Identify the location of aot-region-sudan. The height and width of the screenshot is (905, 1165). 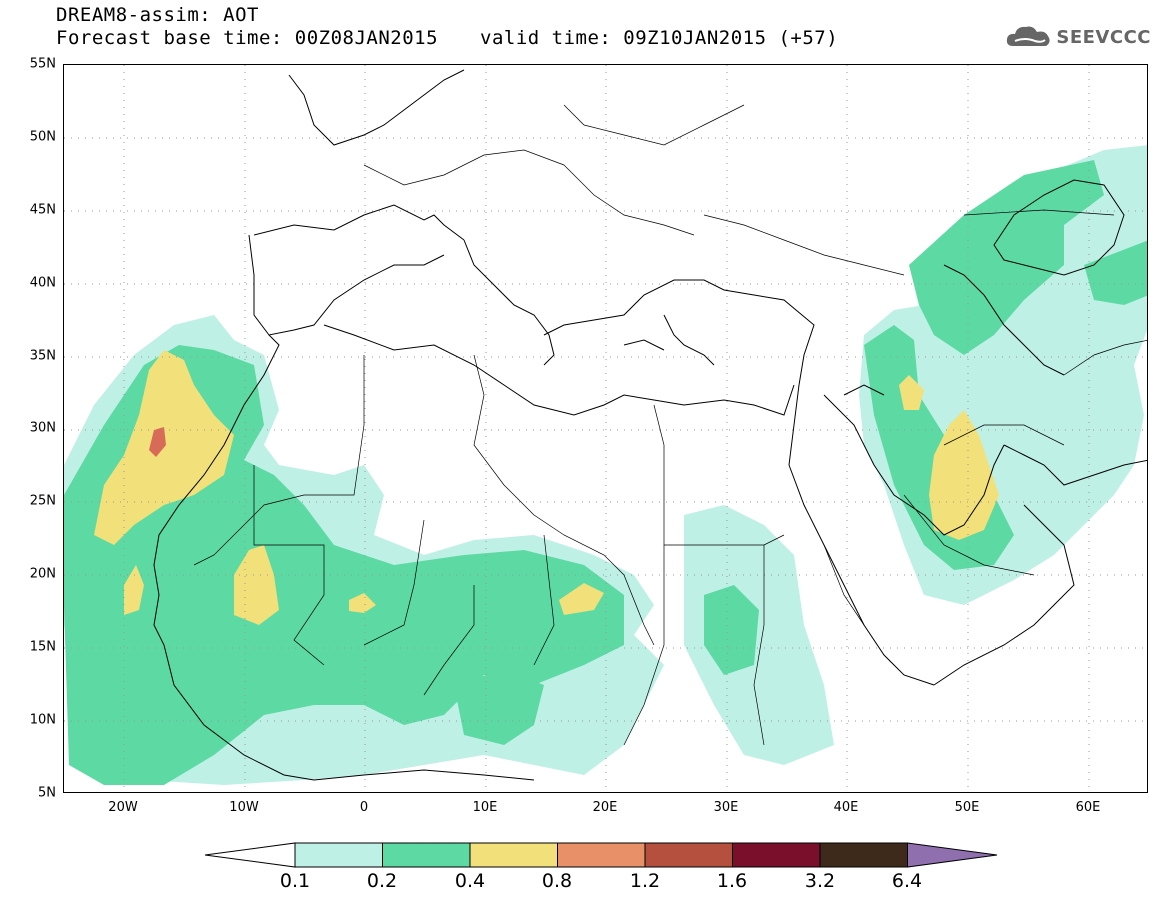
(759, 635).